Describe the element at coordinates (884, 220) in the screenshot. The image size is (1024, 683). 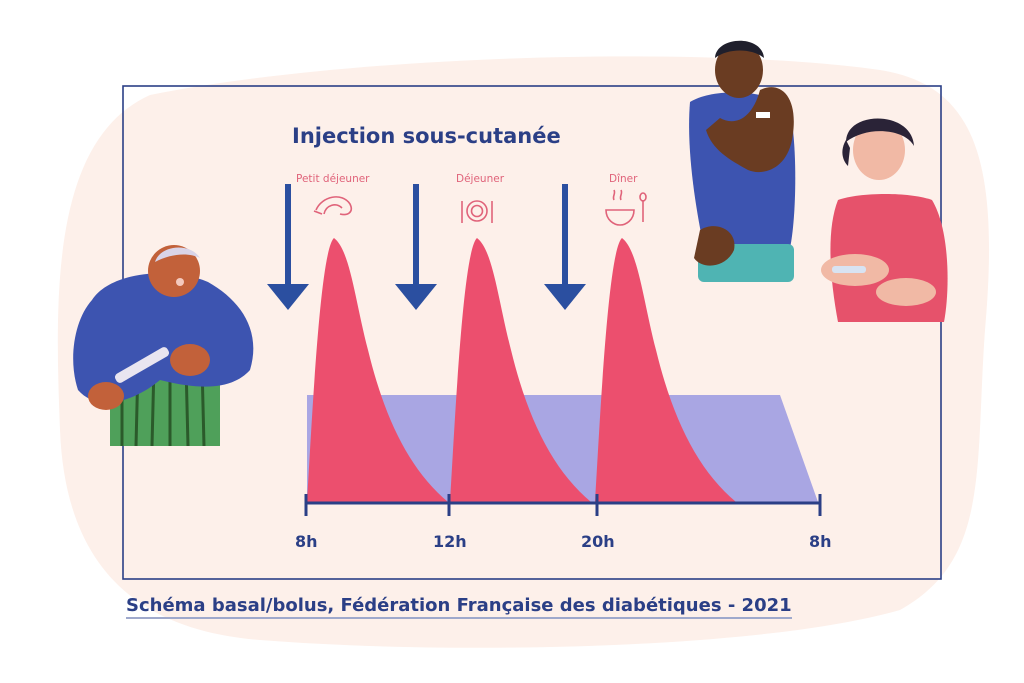
I see `illustration-woman-abdomen-injection` at that location.